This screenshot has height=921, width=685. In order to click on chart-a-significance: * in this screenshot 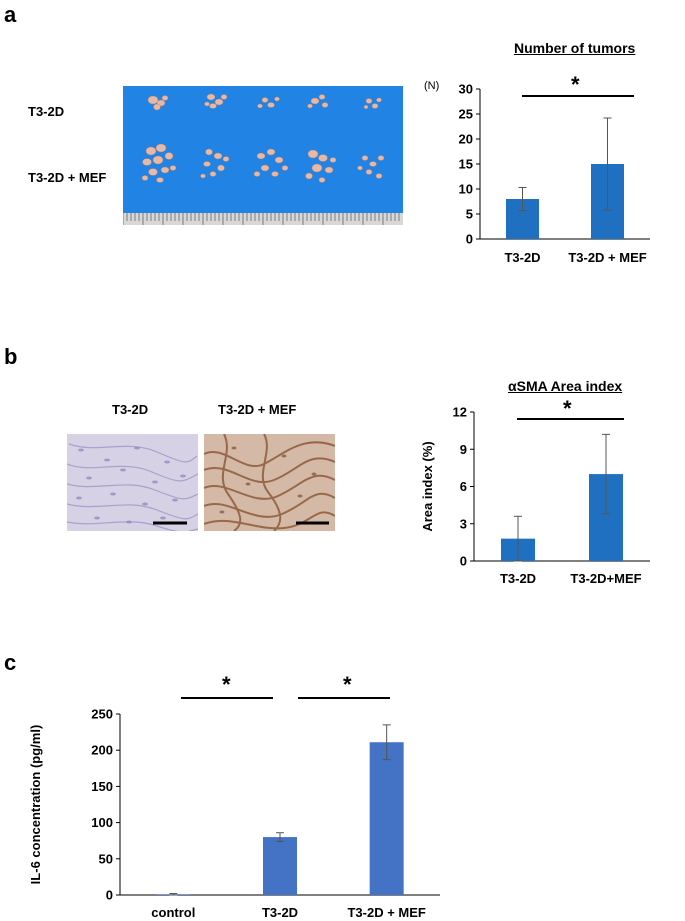, I will do `click(575, 84)`.